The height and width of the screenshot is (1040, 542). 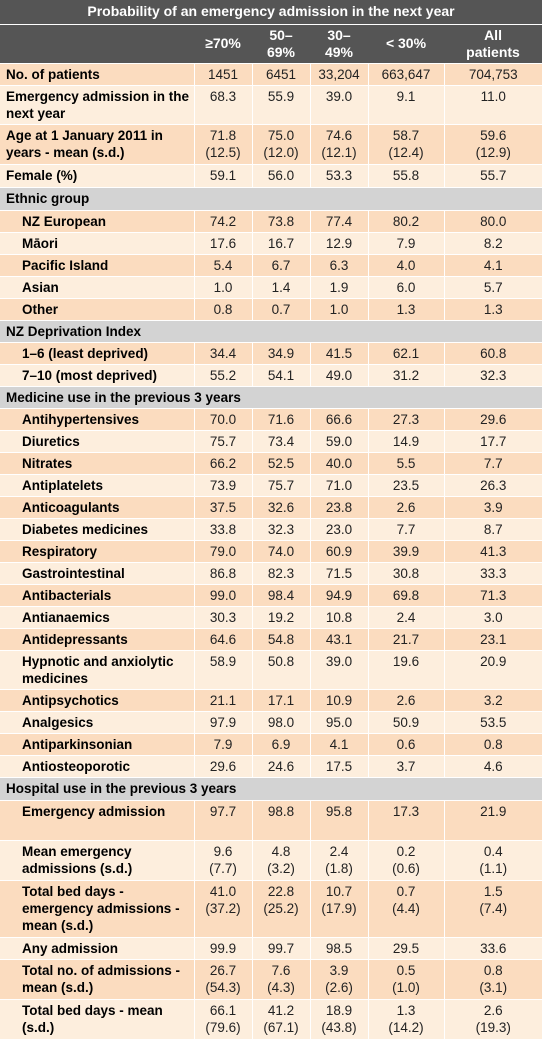 What do you see at coordinates (406, 441) in the screenshot?
I see `cell-value: 14.9` at bounding box center [406, 441].